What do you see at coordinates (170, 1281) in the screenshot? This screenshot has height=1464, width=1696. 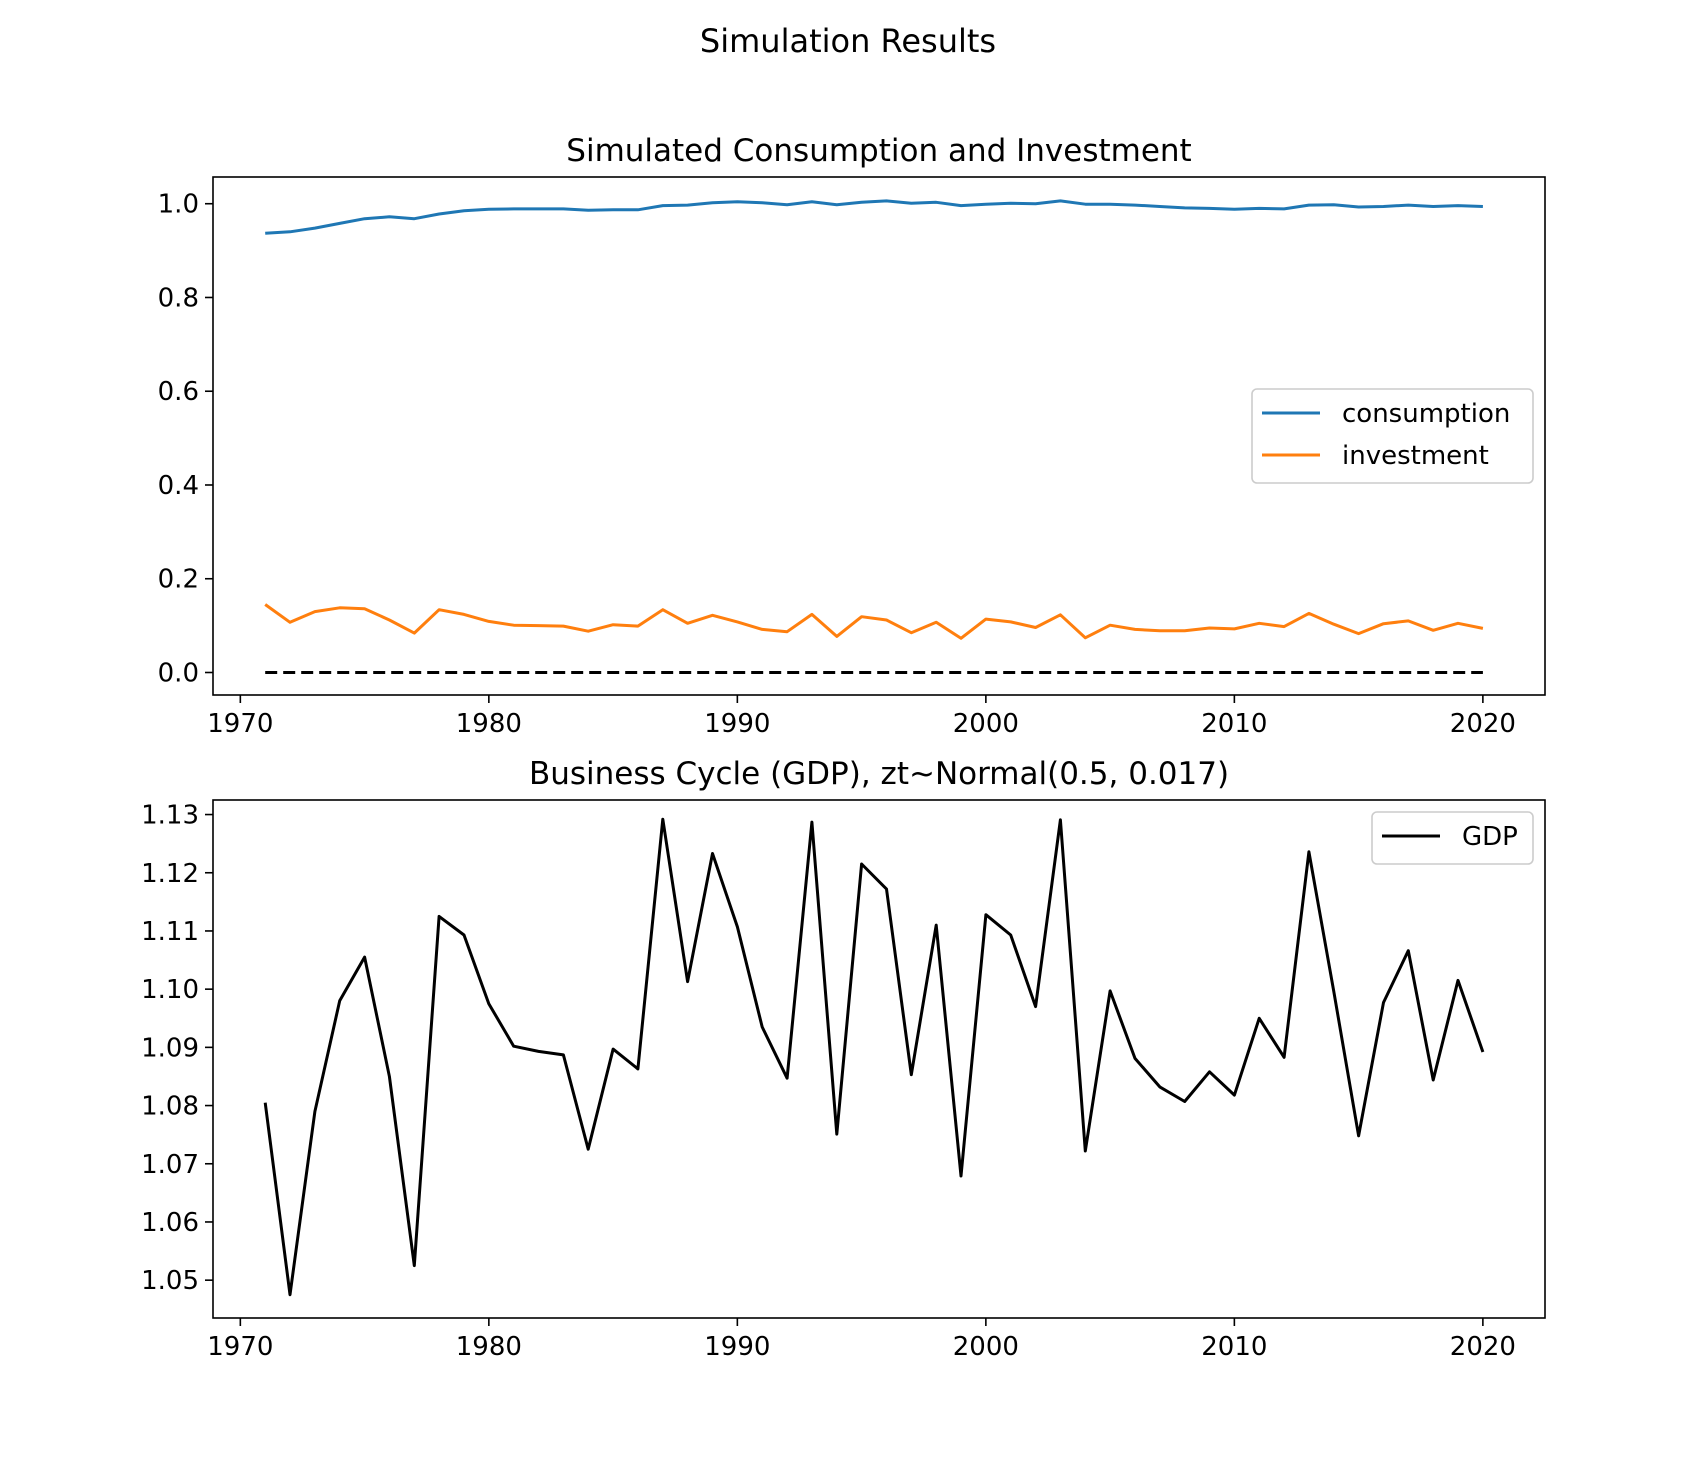 I see `y-tick-label: 1.05` at bounding box center [170, 1281].